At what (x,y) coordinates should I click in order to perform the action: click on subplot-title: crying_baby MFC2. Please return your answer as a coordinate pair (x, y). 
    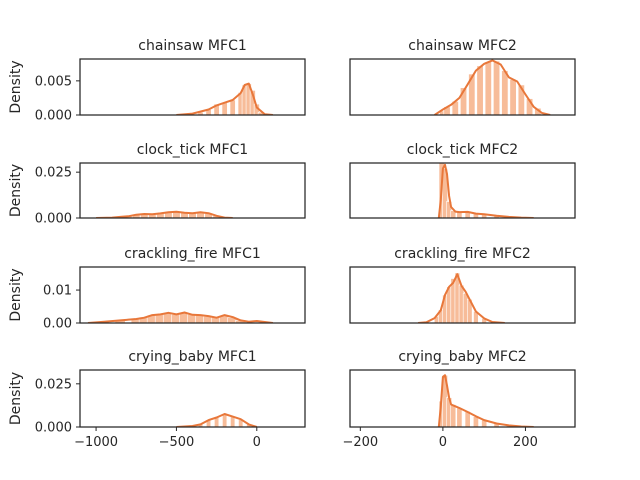
    Looking at the image, I should click on (462, 357).